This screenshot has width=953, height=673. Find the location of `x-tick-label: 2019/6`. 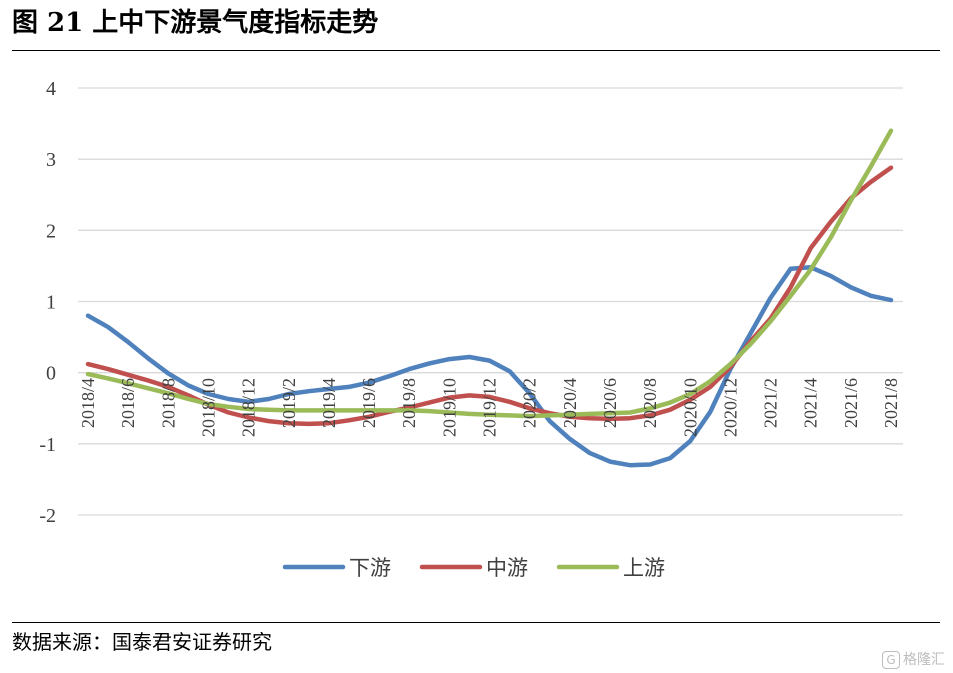

x-tick-label: 2019/6 is located at coordinates (369, 403).